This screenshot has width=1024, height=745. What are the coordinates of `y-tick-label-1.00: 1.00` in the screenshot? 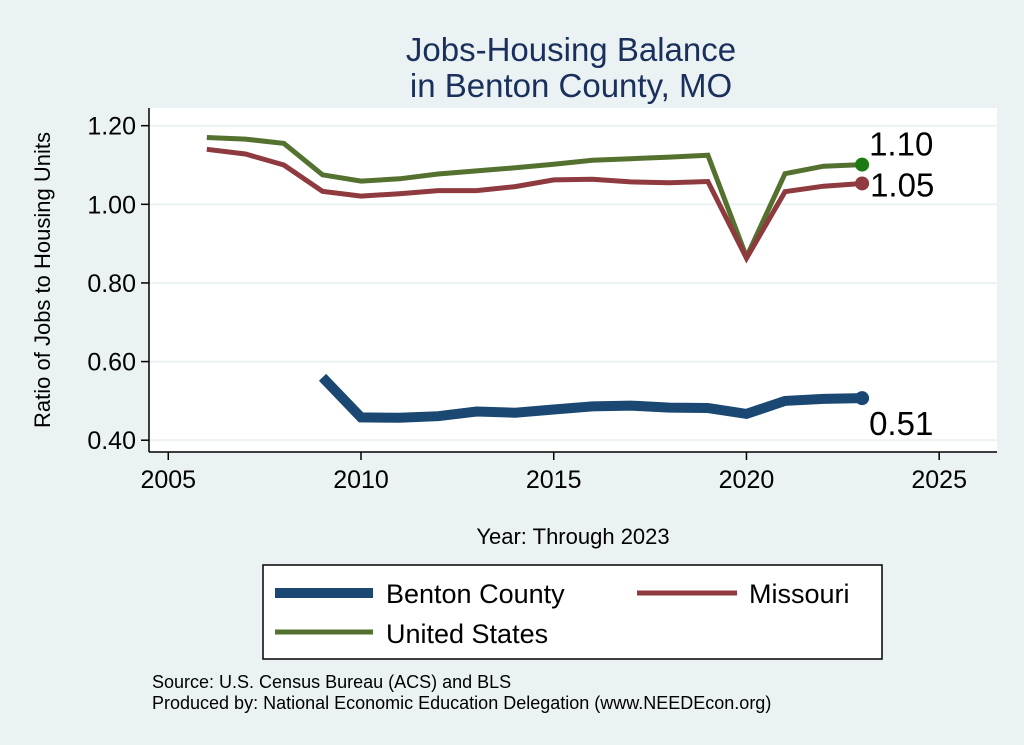 It's located at (111, 205).